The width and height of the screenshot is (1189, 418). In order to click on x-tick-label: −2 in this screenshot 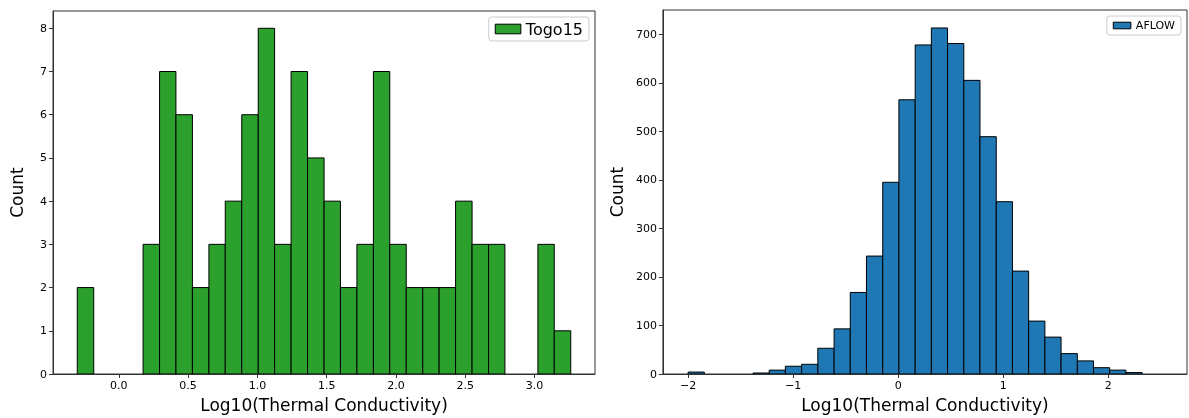, I will do `click(688, 385)`.